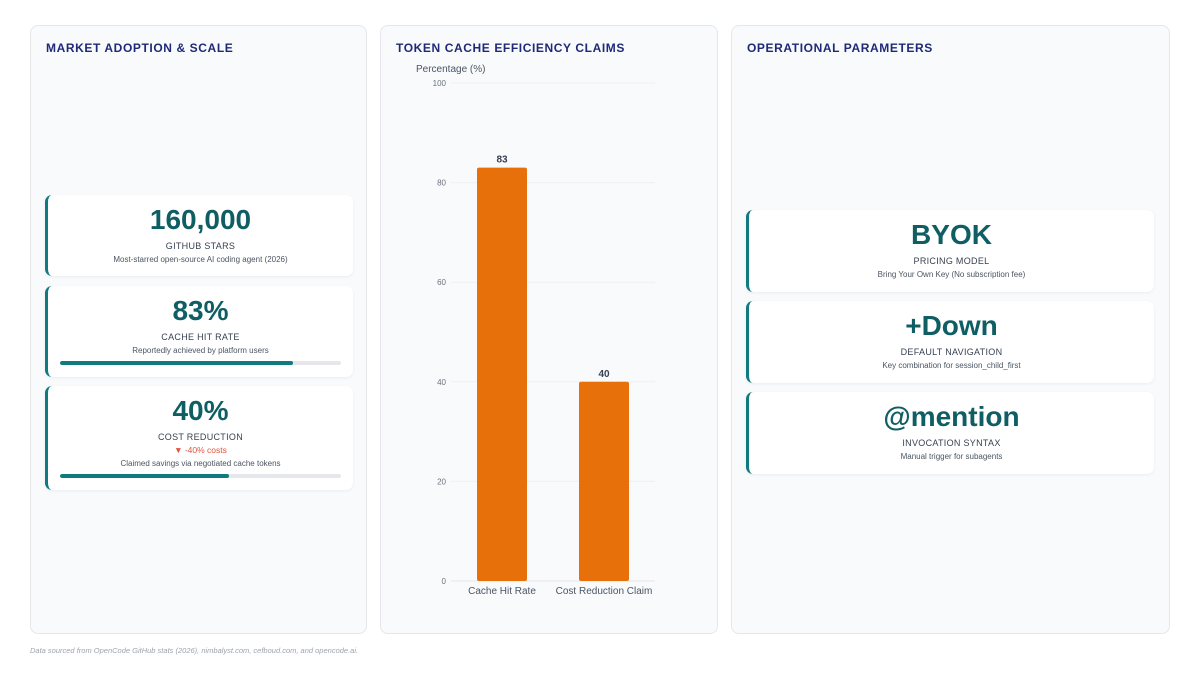 The width and height of the screenshot is (1200, 675). I want to click on cost-reduction-progress, so click(200, 476).